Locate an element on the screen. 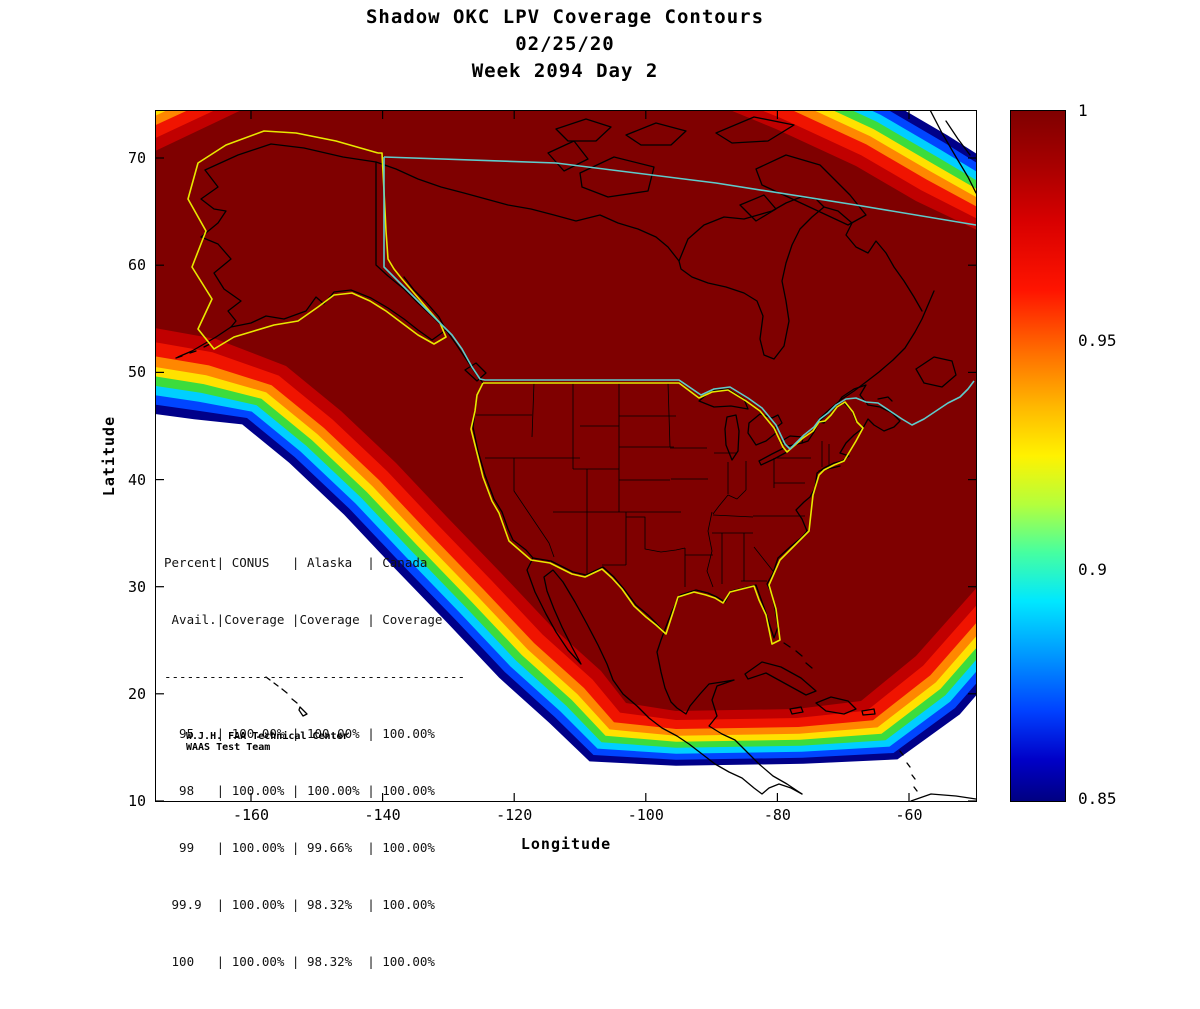  x-tick-label: -160 is located at coordinates (251, 815).